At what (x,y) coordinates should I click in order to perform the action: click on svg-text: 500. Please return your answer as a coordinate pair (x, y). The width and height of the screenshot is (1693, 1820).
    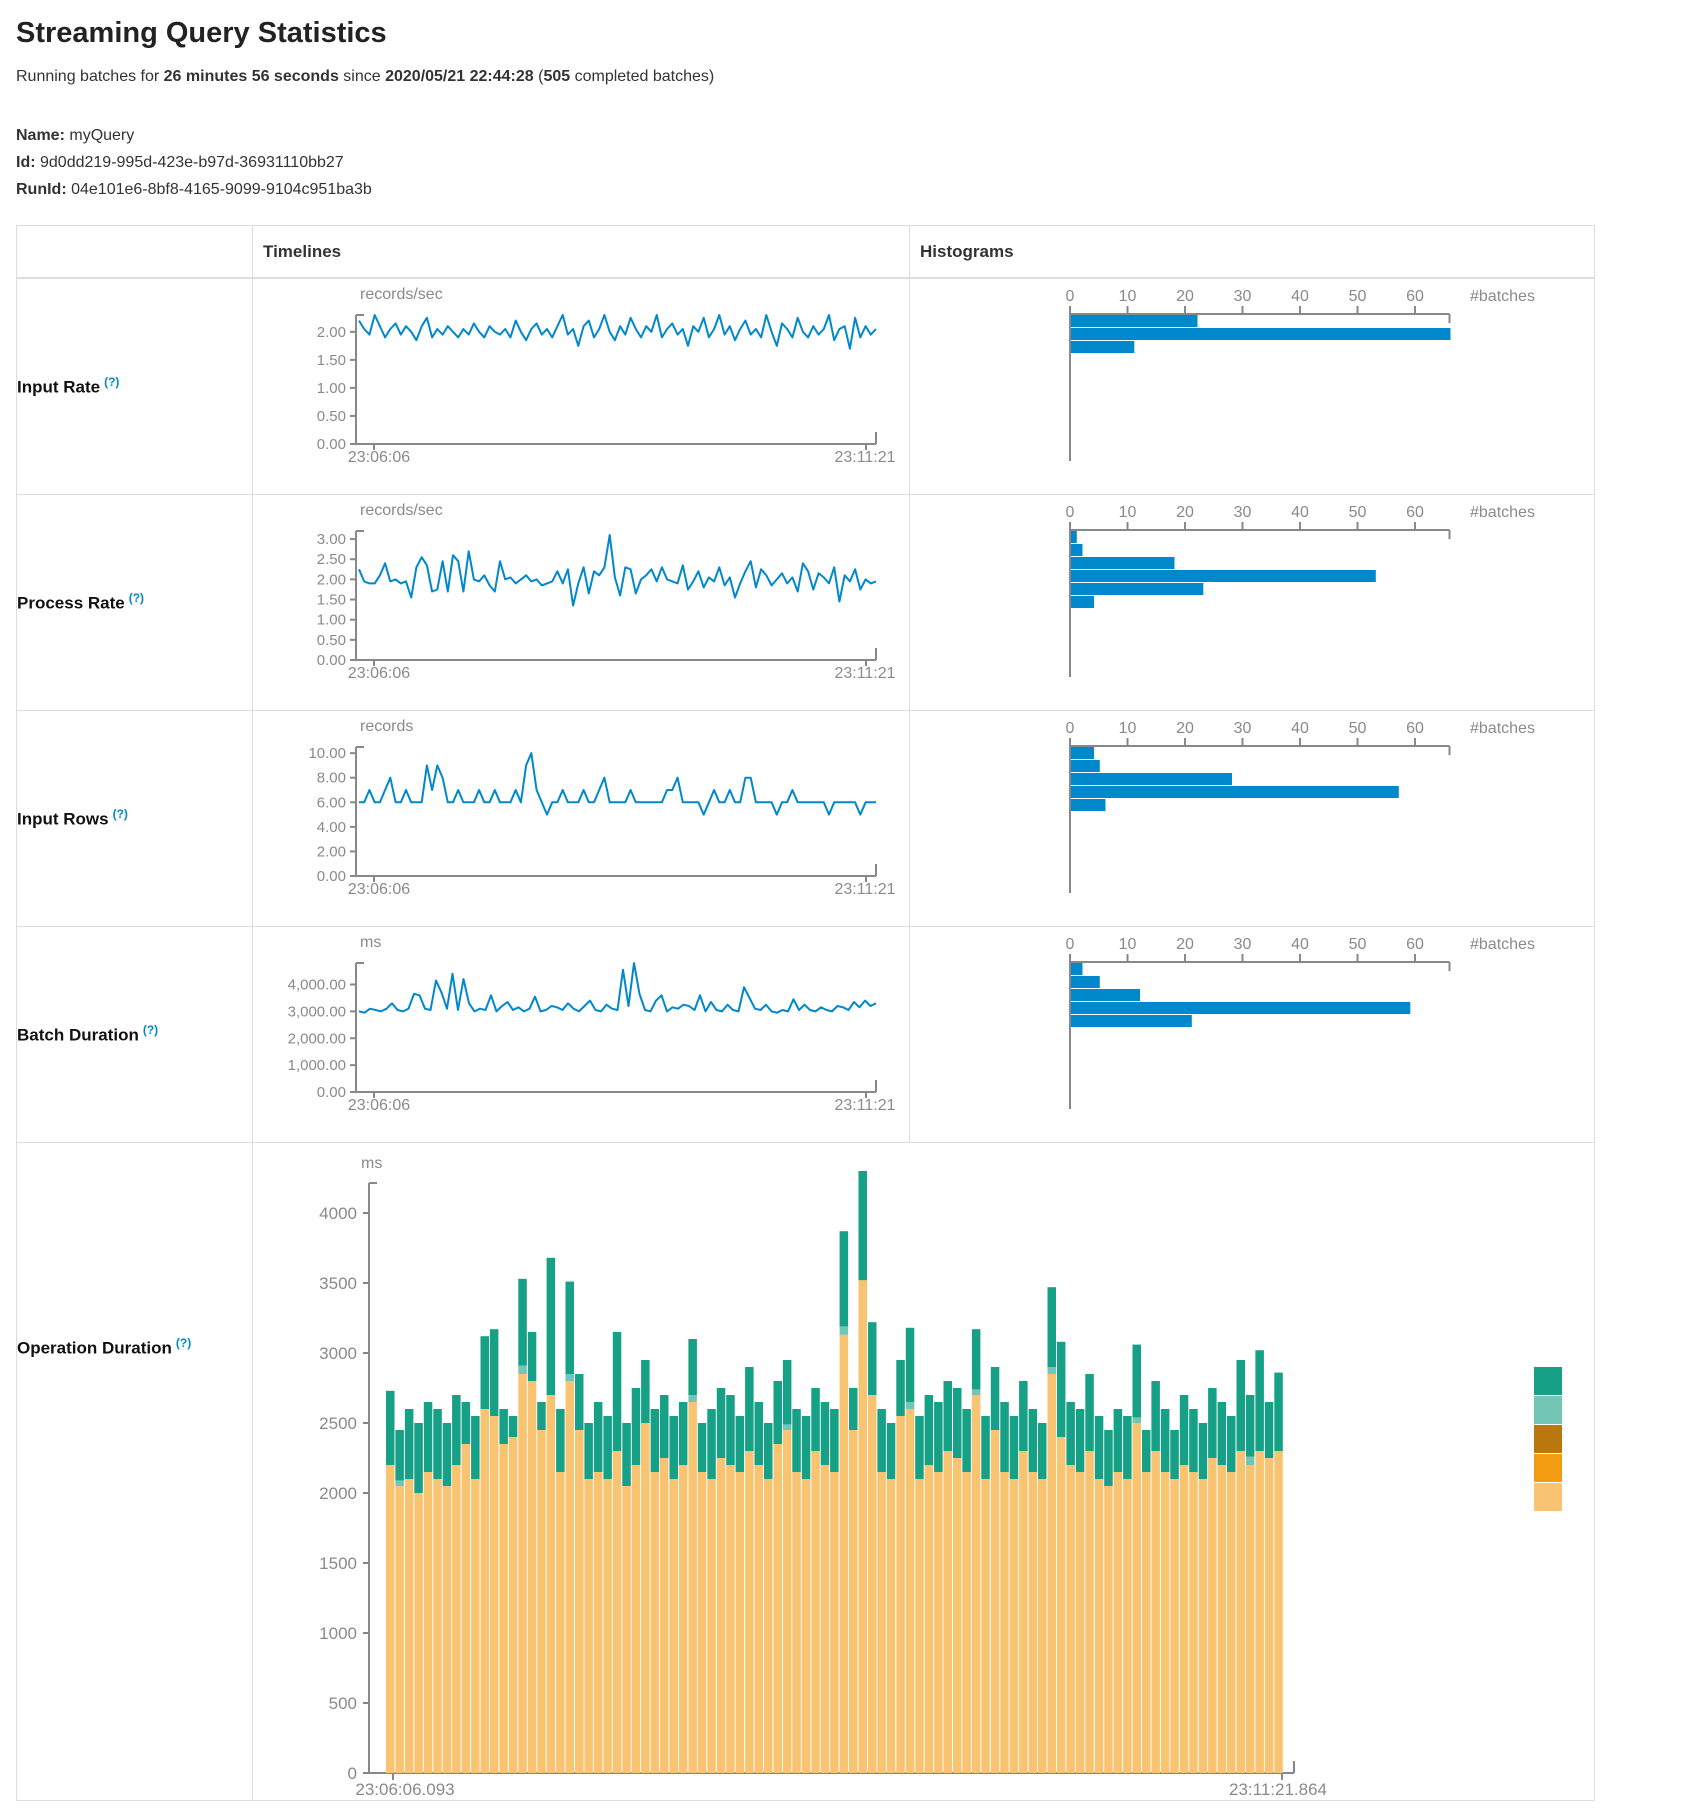
    Looking at the image, I should click on (343, 1703).